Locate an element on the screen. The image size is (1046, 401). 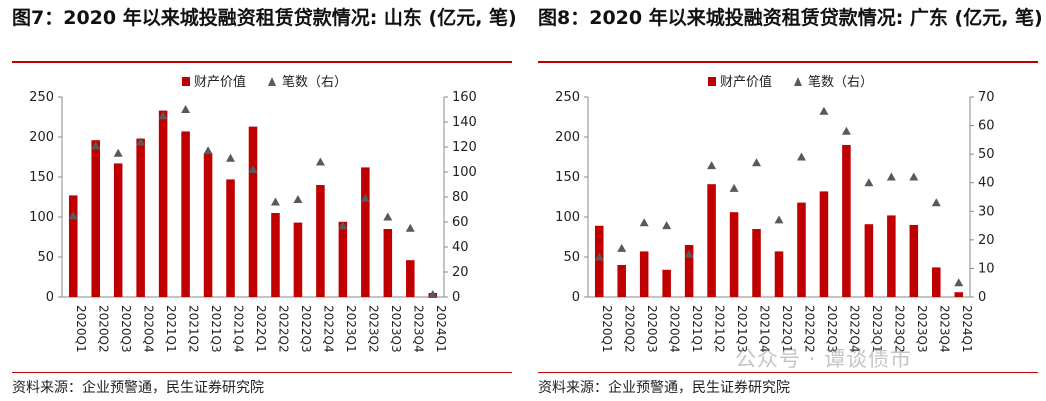
watermark: 公众号 · 谭谈债市 is located at coordinates (824, 359).